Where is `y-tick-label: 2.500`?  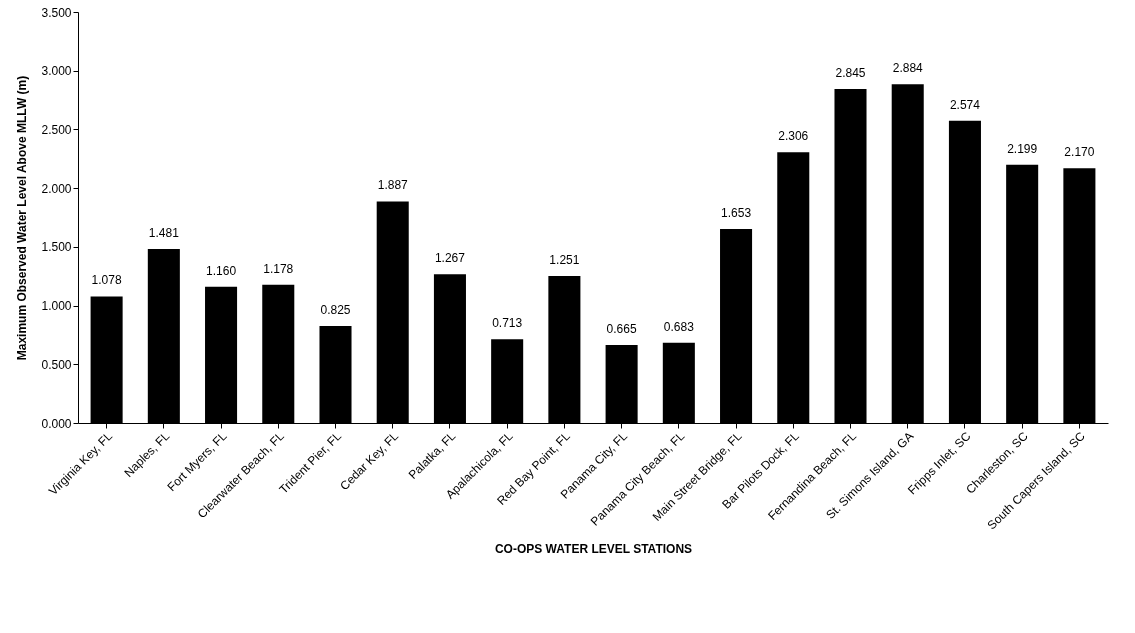
y-tick-label: 2.500 is located at coordinates (56, 129).